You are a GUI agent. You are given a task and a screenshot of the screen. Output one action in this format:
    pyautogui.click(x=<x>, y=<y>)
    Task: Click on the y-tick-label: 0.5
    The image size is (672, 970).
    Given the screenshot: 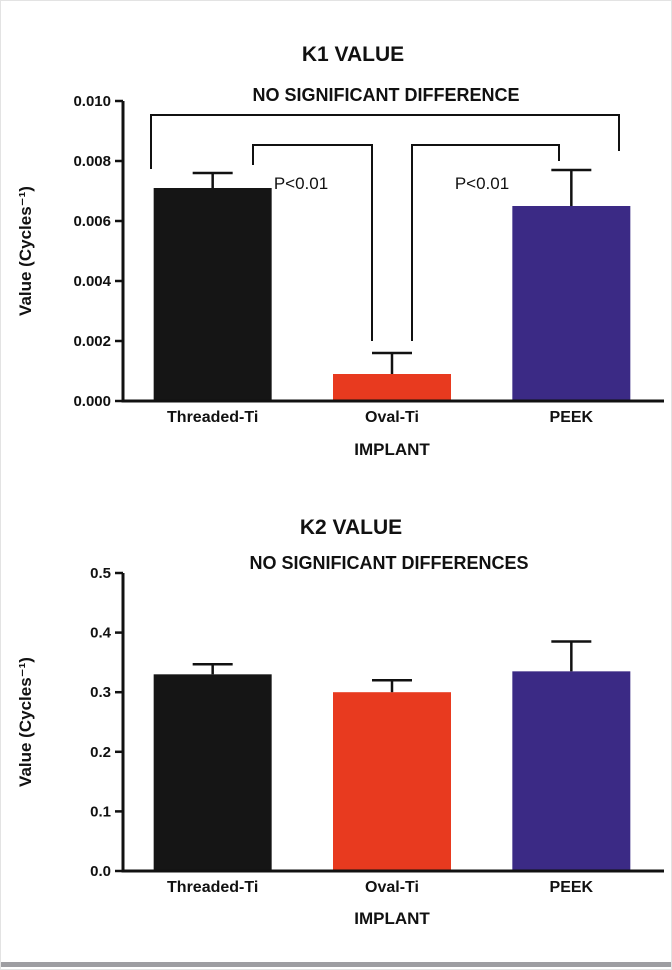 What is the action you would take?
    pyautogui.click(x=100, y=573)
    